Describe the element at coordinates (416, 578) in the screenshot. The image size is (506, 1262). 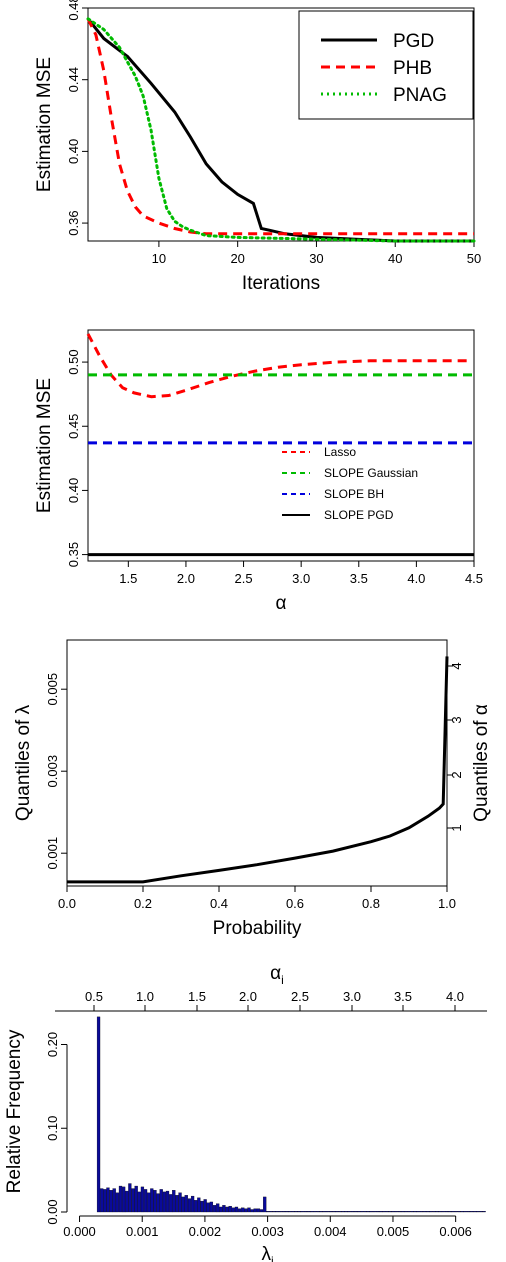
I see `x-tick-label: 4.0` at that location.